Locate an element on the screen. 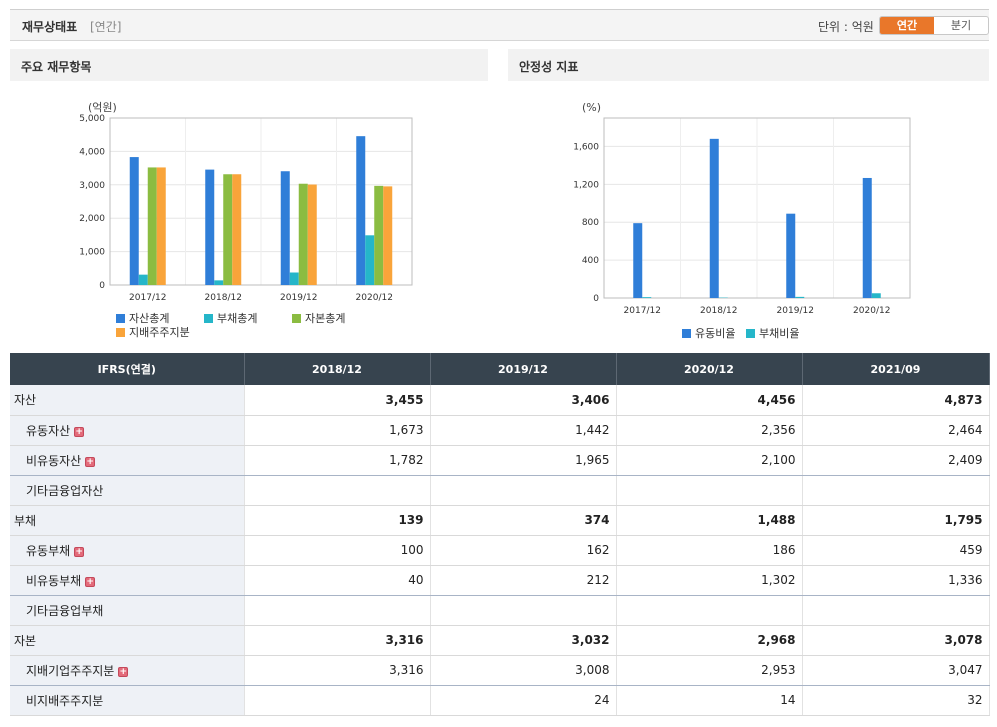  table-header-col: 2020/12 is located at coordinates (709, 369).